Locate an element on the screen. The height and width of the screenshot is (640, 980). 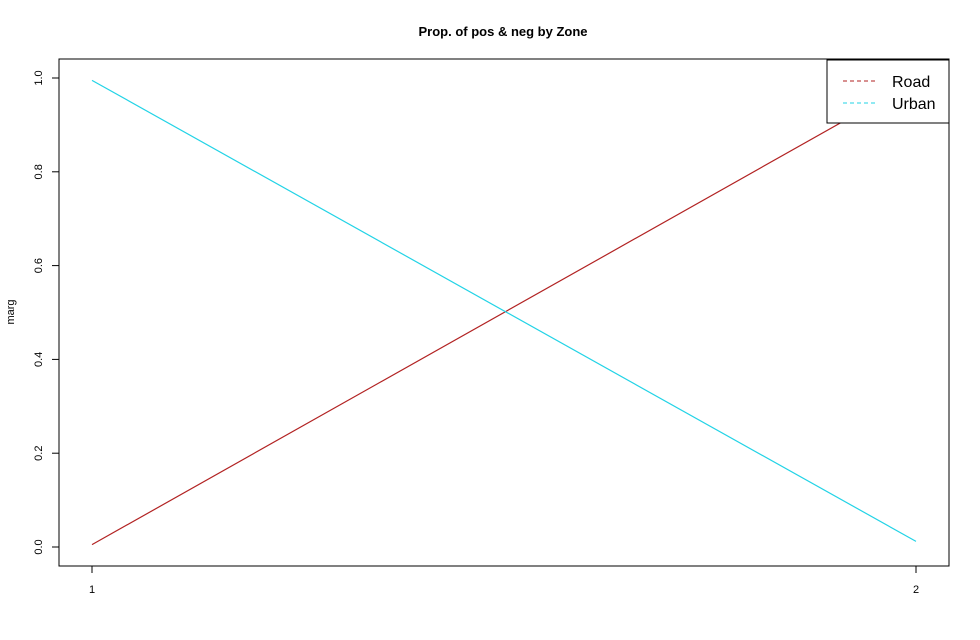
legend-label-road: Road is located at coordinates (911, 82).